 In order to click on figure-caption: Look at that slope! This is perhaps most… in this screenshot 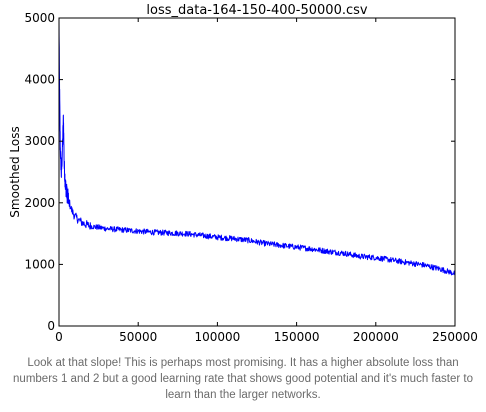, I will do `click(243, 379)`.